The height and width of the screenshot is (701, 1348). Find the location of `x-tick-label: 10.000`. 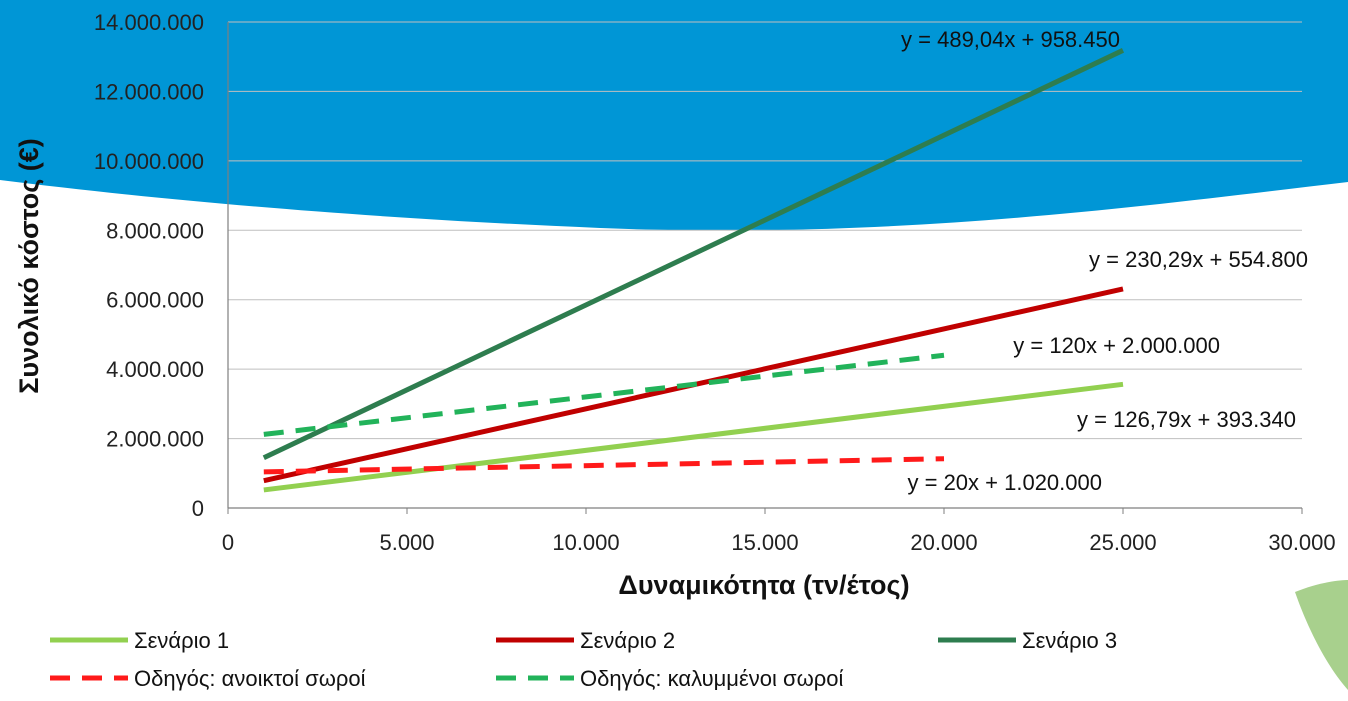

x-tick-label: 10.000 is located at coordinates (585, 542).